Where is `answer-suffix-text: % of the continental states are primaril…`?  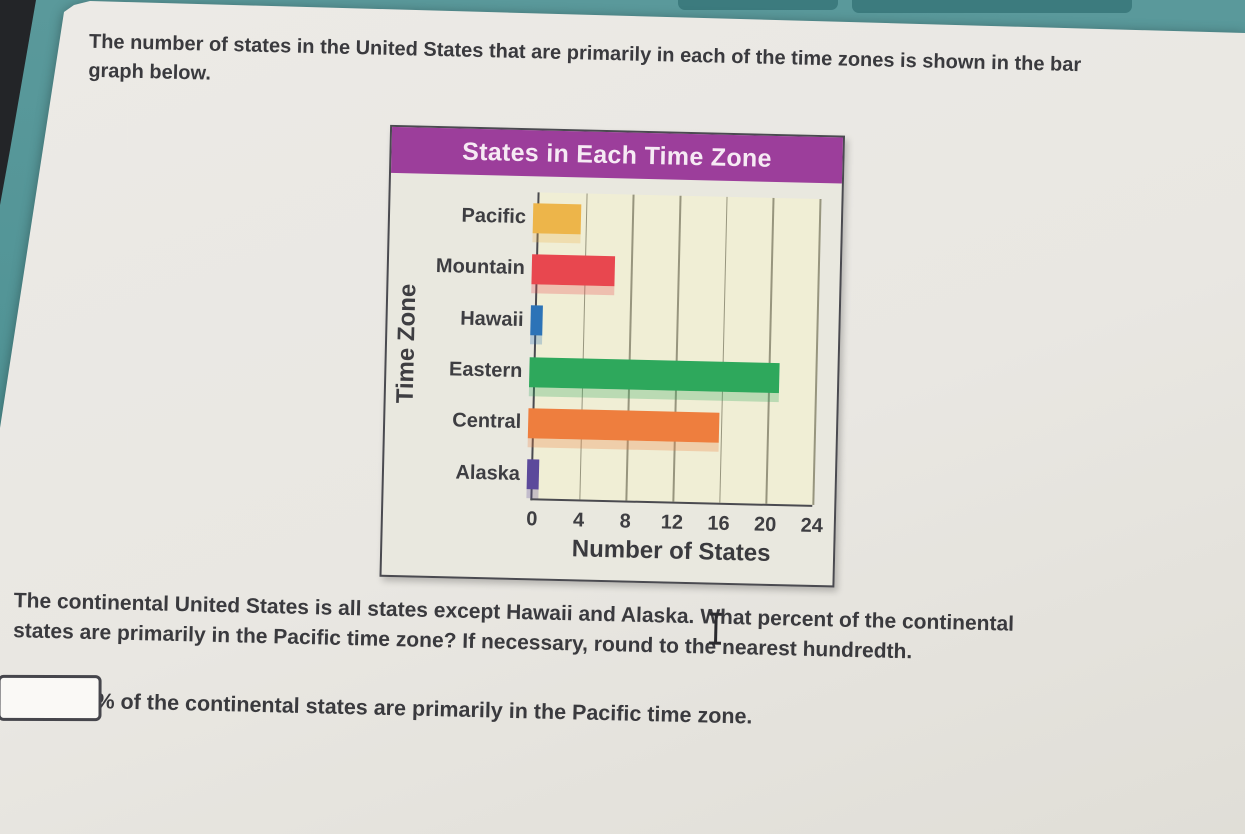
answer-suffix-text: % of the continental states are primaril… is located at coordinates (424, 708).